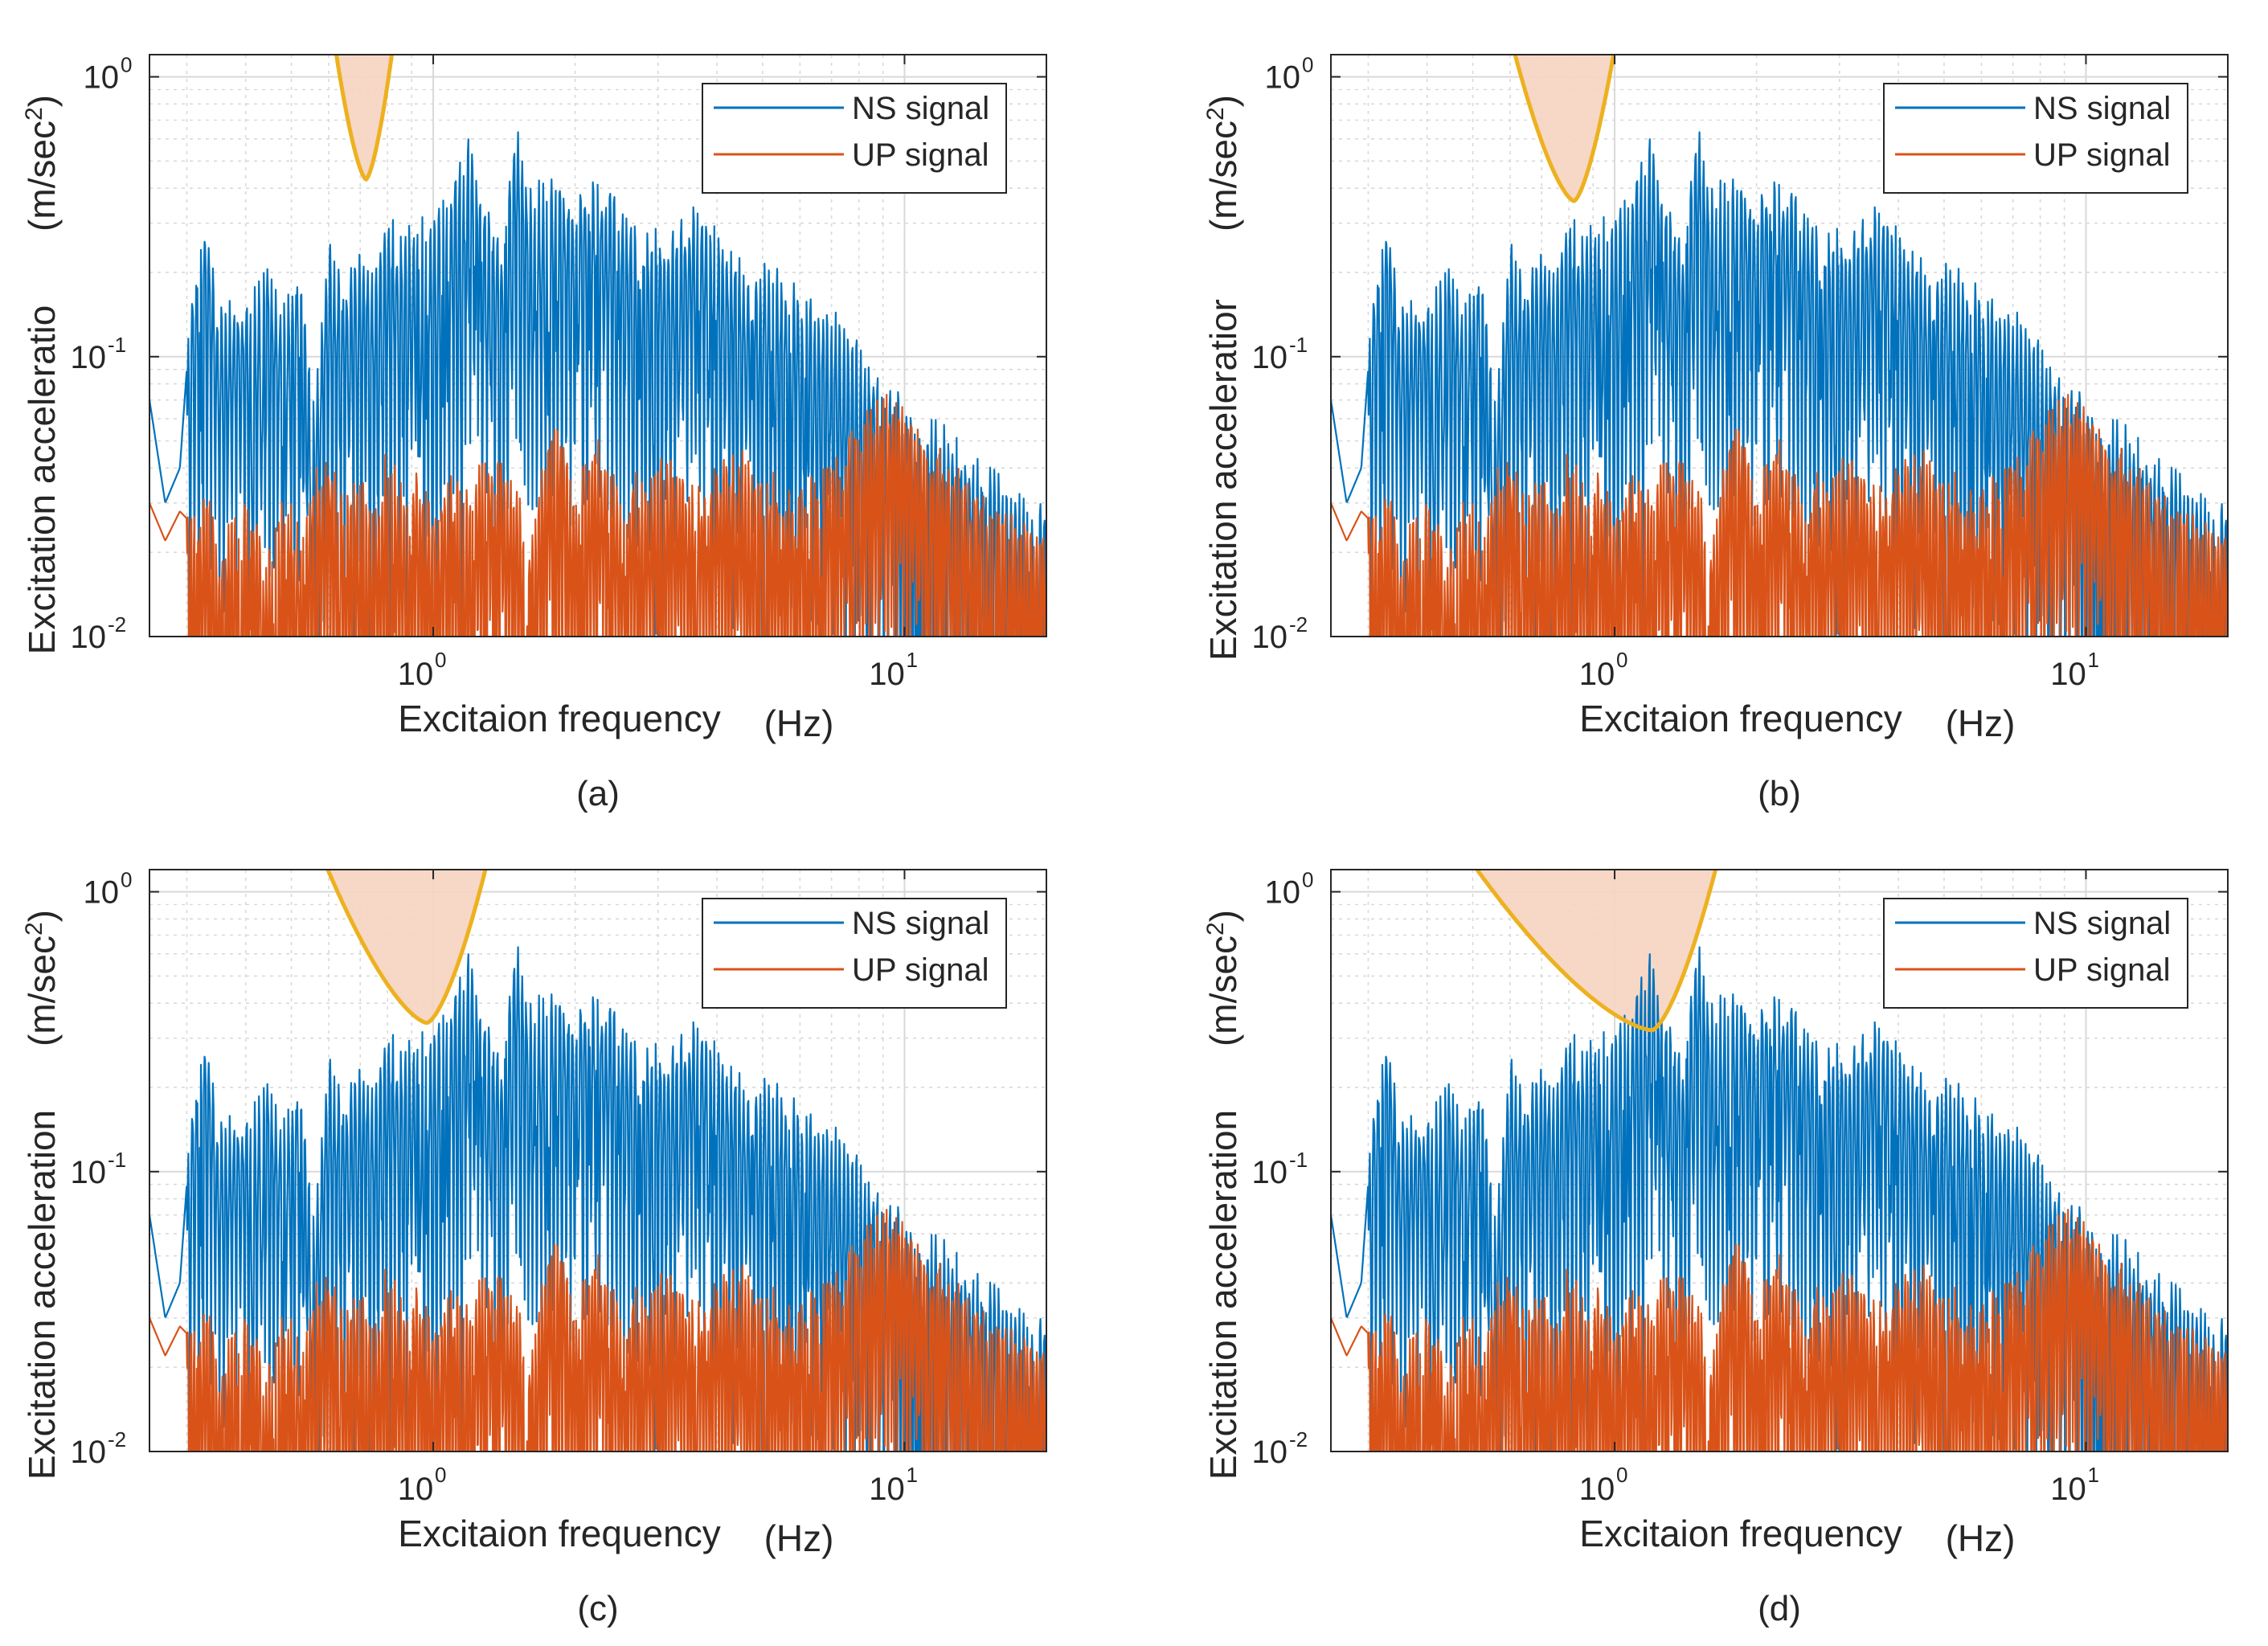  Describe the element at coordinates (598, 793) in the screenshot. I see `panel-label: (a)` at that location.